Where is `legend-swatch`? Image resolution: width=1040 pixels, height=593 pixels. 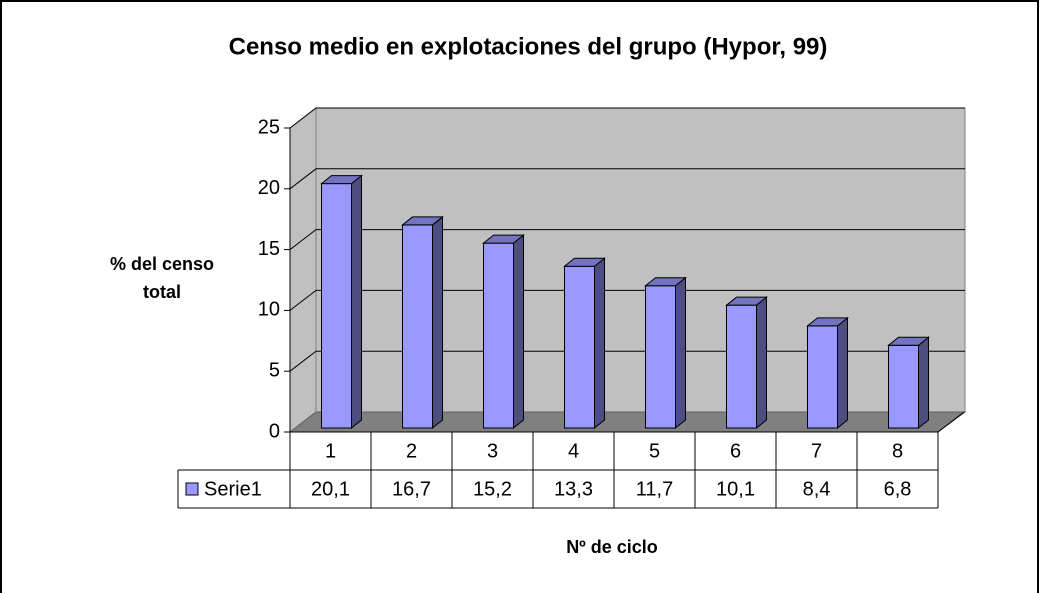
legend-swatch is located at coordinates (192, 489).